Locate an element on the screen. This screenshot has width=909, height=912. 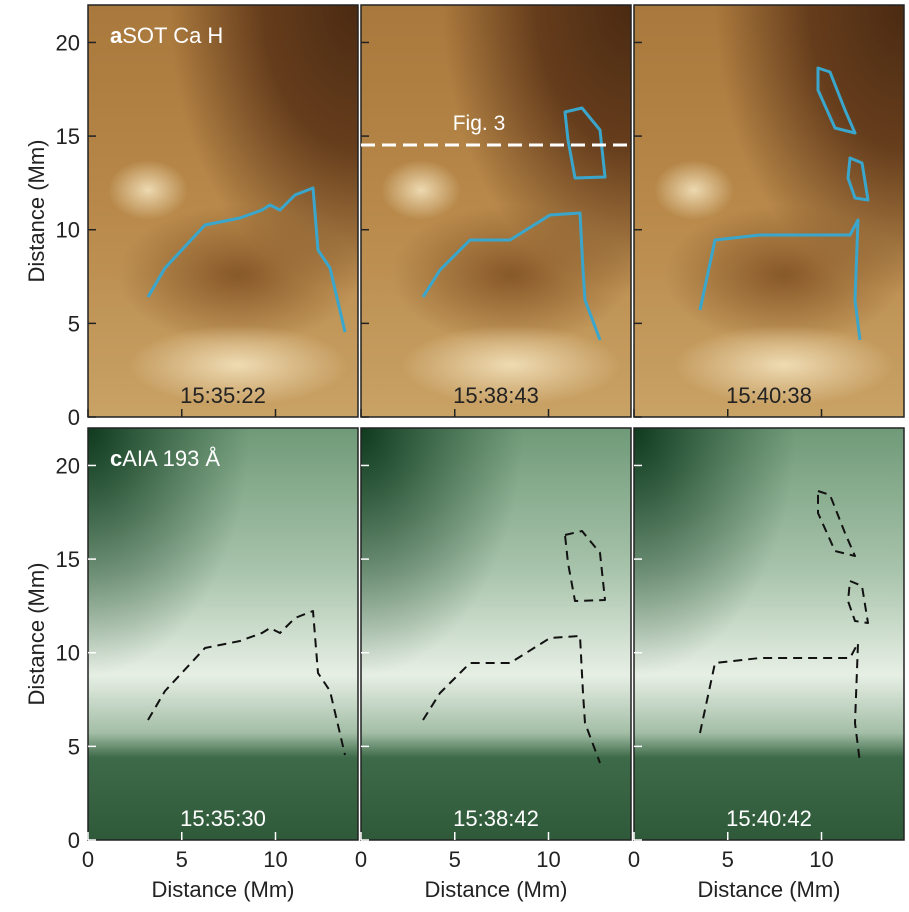
image-panel: 15:38:43 Fig. 3 is located at coordinates (496, 211).